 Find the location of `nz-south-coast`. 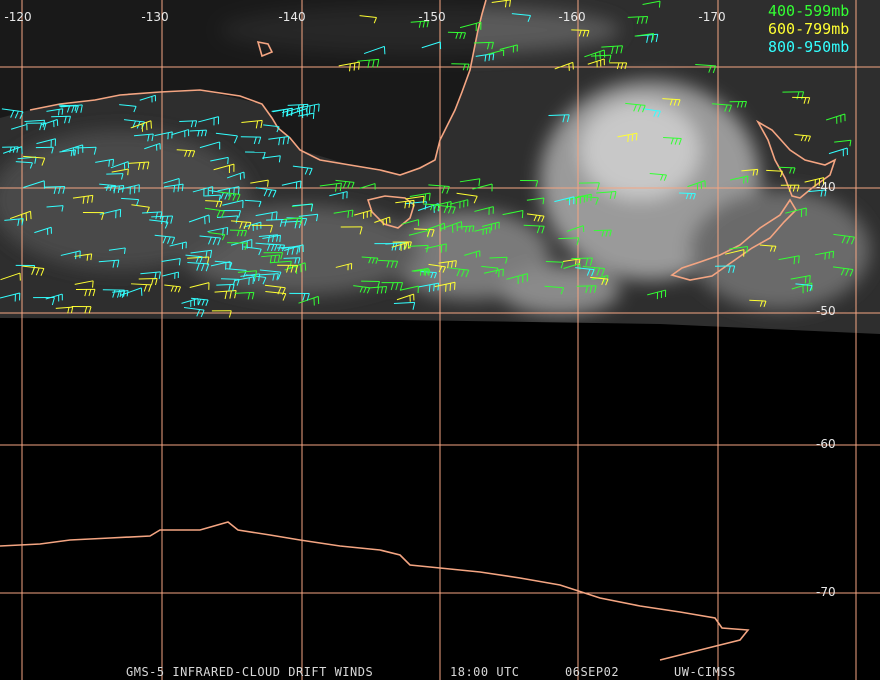

nz-south-coast is located at coordinates (734, 239).